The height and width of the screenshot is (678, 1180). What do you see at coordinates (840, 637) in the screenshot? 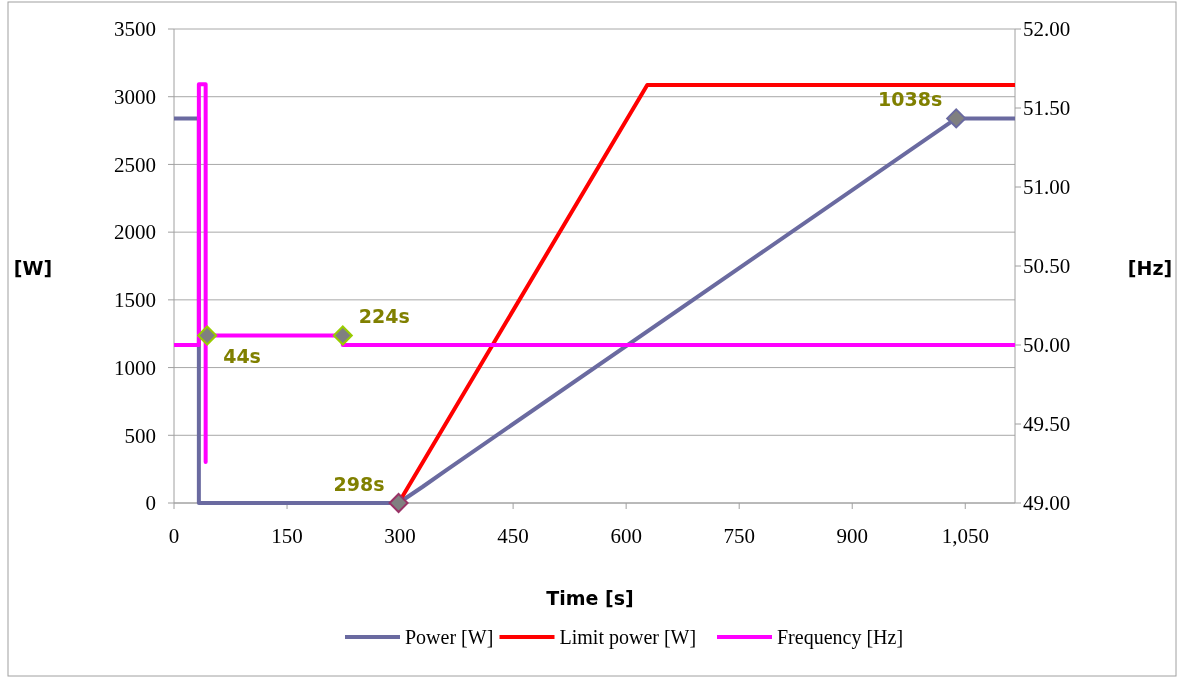
I see `legend-label: Frequency [Hz]` at bounding box center [840, 637].